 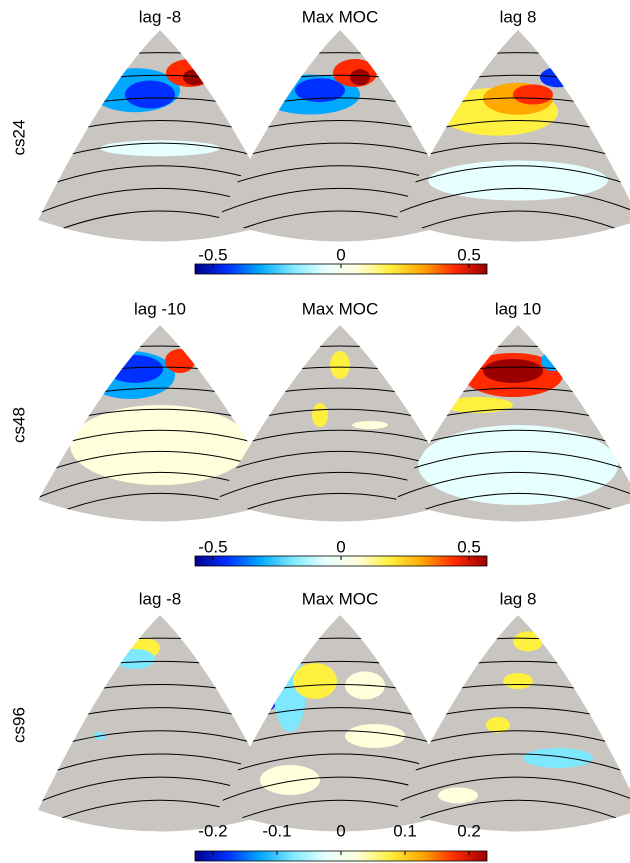 I want to click on row-label: cs96, so click(x=18, y=725).